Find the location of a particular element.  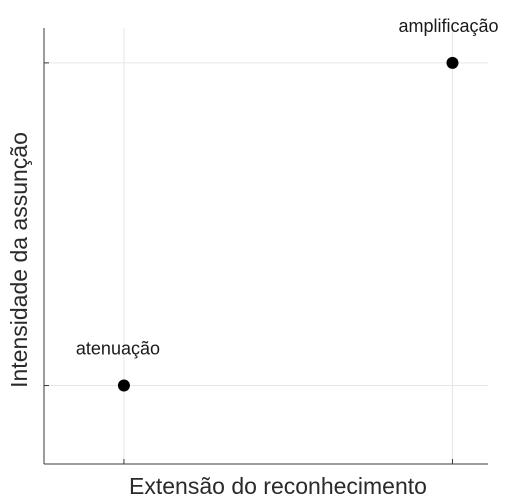

point-label-0: atenuação is located at coordinates (118, 349).